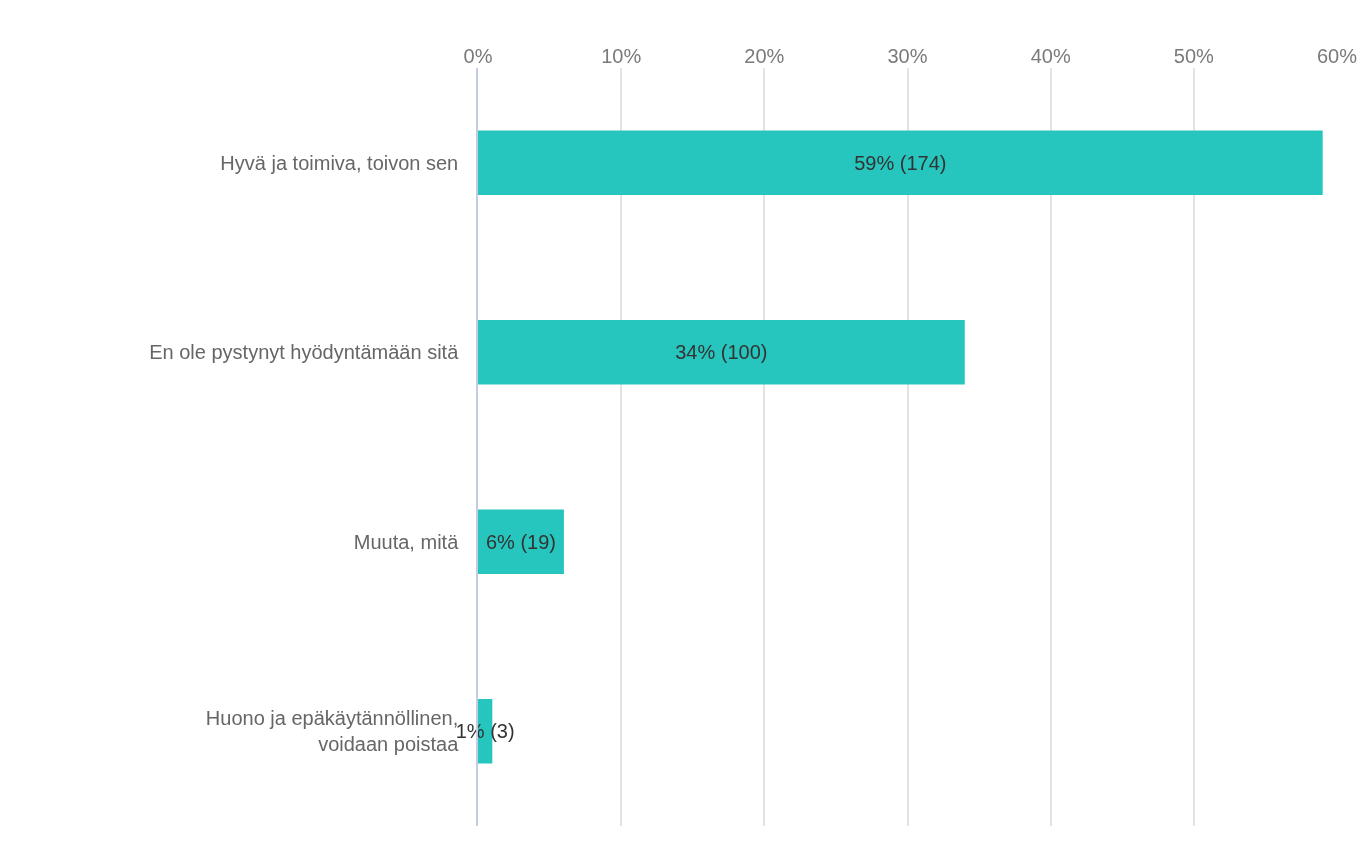  I want to click on x-tick-label: 20%, so click(764, 56).